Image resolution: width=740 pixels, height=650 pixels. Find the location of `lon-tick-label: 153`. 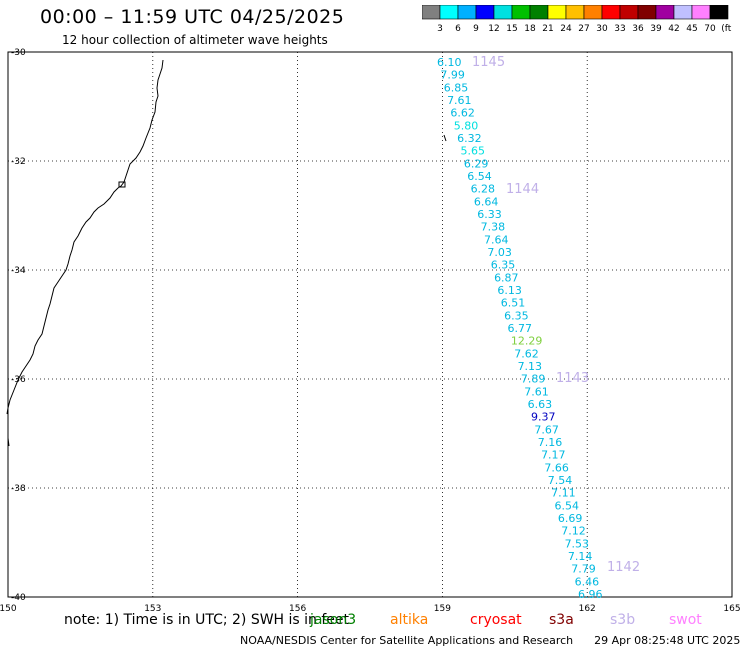

lon-tick-label: 153 is located at coordinates (152, 609).